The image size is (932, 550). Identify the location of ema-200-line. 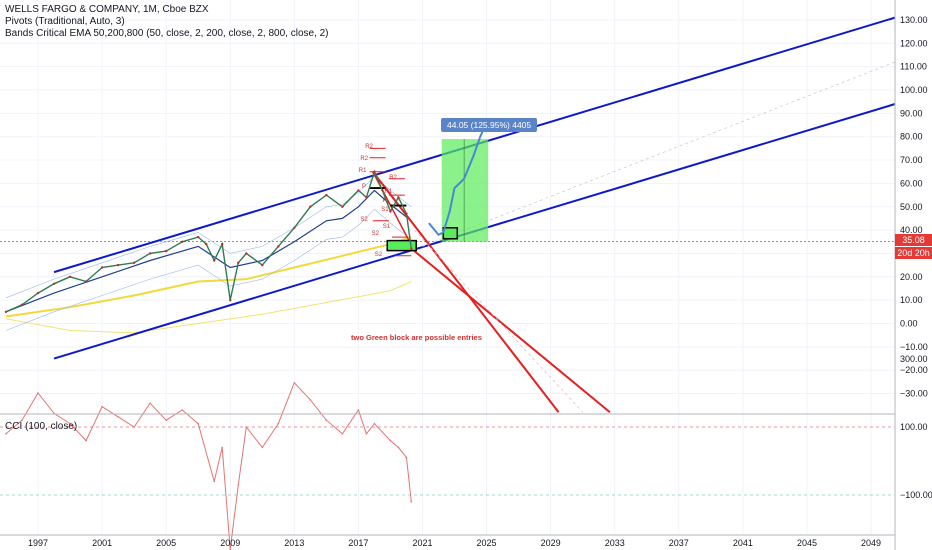
(208, 277).